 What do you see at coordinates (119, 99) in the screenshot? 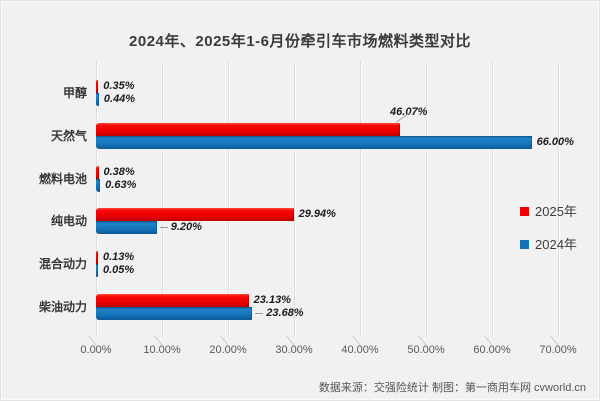
I see `data-label: 0.44%` at bounding box center [119, 99].